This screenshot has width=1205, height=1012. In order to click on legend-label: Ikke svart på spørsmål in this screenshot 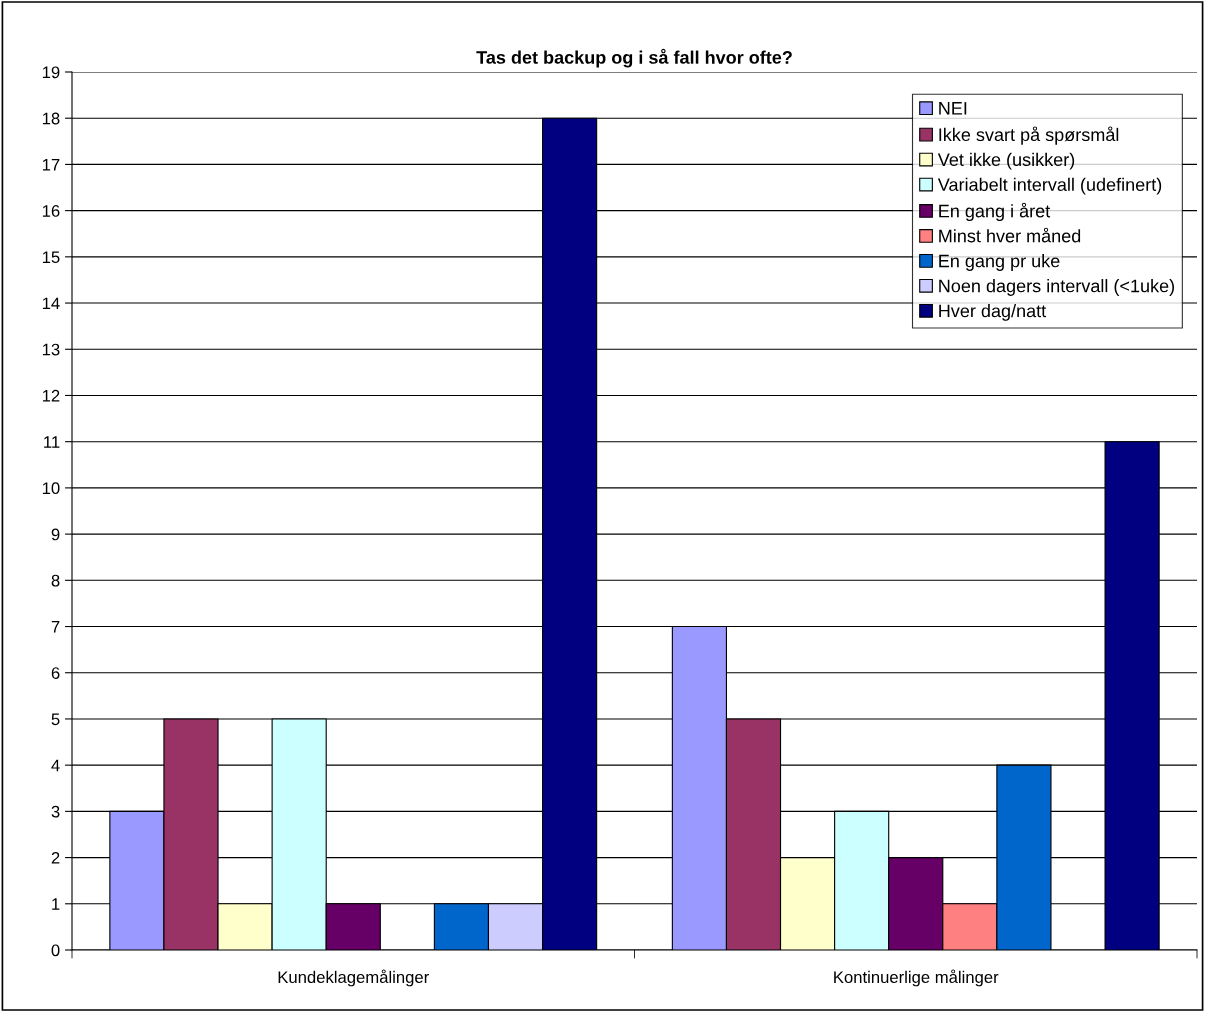, I will do `click(1029, 135)`.